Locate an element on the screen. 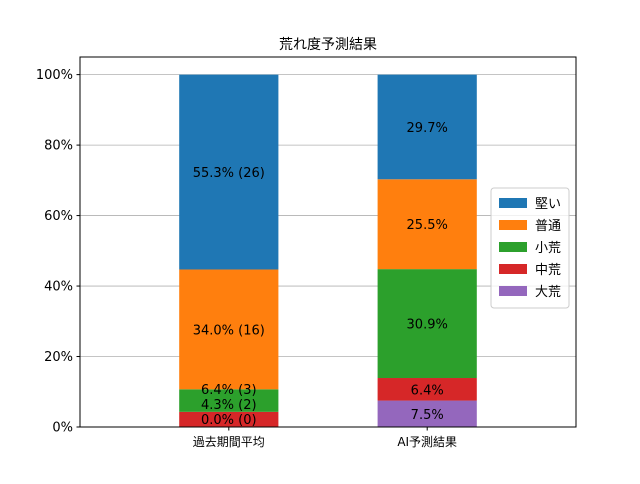 The image size is (640, 484). data-label: 25.5% is located at coordinates (427, 225).